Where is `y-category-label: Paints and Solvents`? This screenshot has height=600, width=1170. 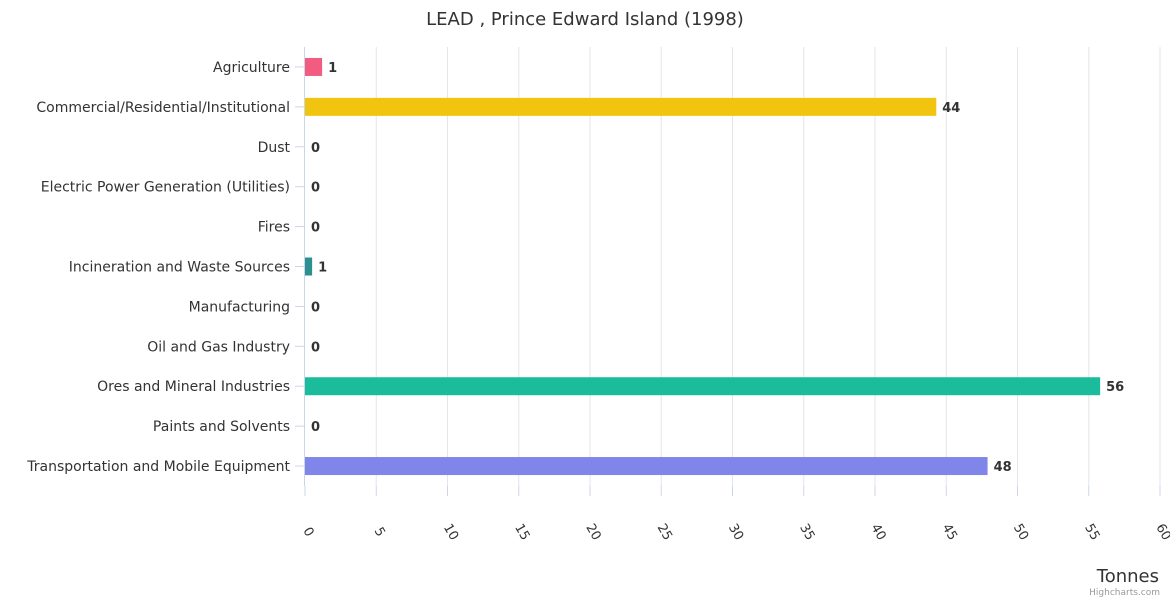
y-category-label: Paints and Solvents is located at coordinates (221, 427).